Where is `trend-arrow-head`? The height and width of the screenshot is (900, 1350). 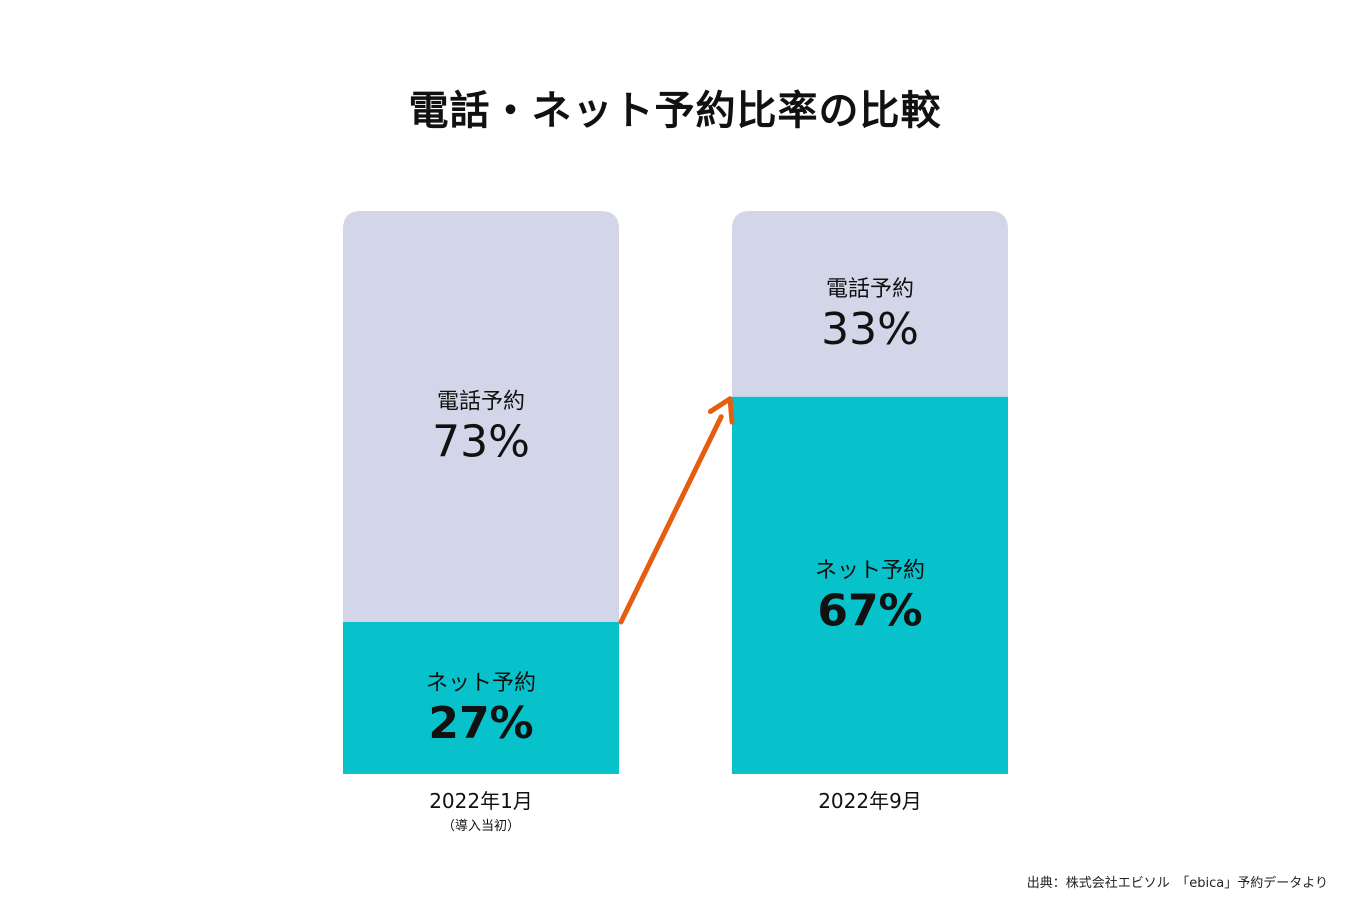
trend-arrow-head is located at coordinates (721, 410).